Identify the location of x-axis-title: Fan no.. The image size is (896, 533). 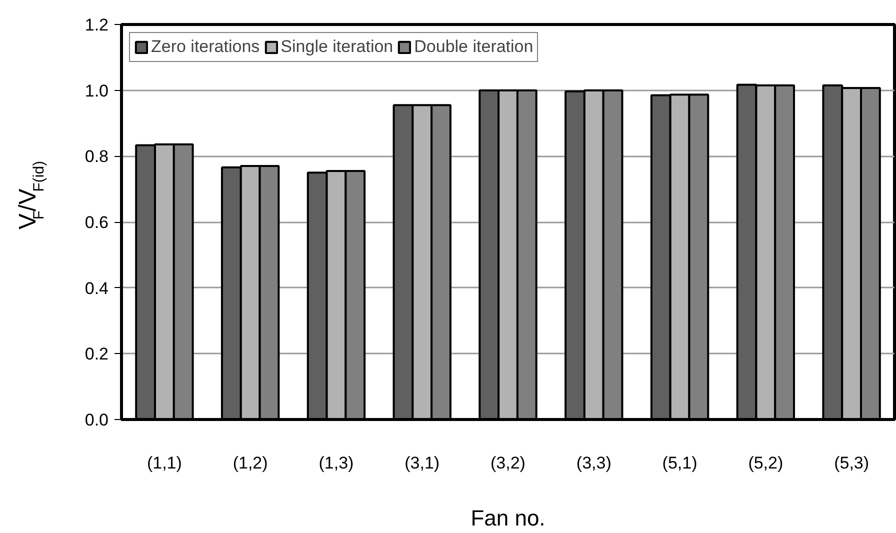
(508, 518).